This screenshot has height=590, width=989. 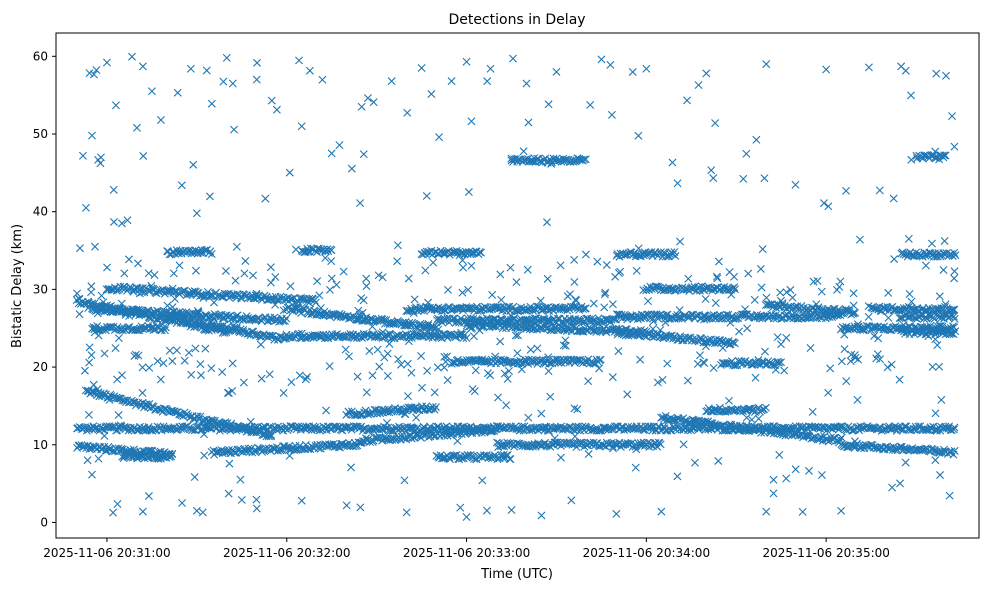 What do you see at coordinates (44, 522) in the screenshot?
I see `y-tick-label: 0` at bounding box center [44, 522].